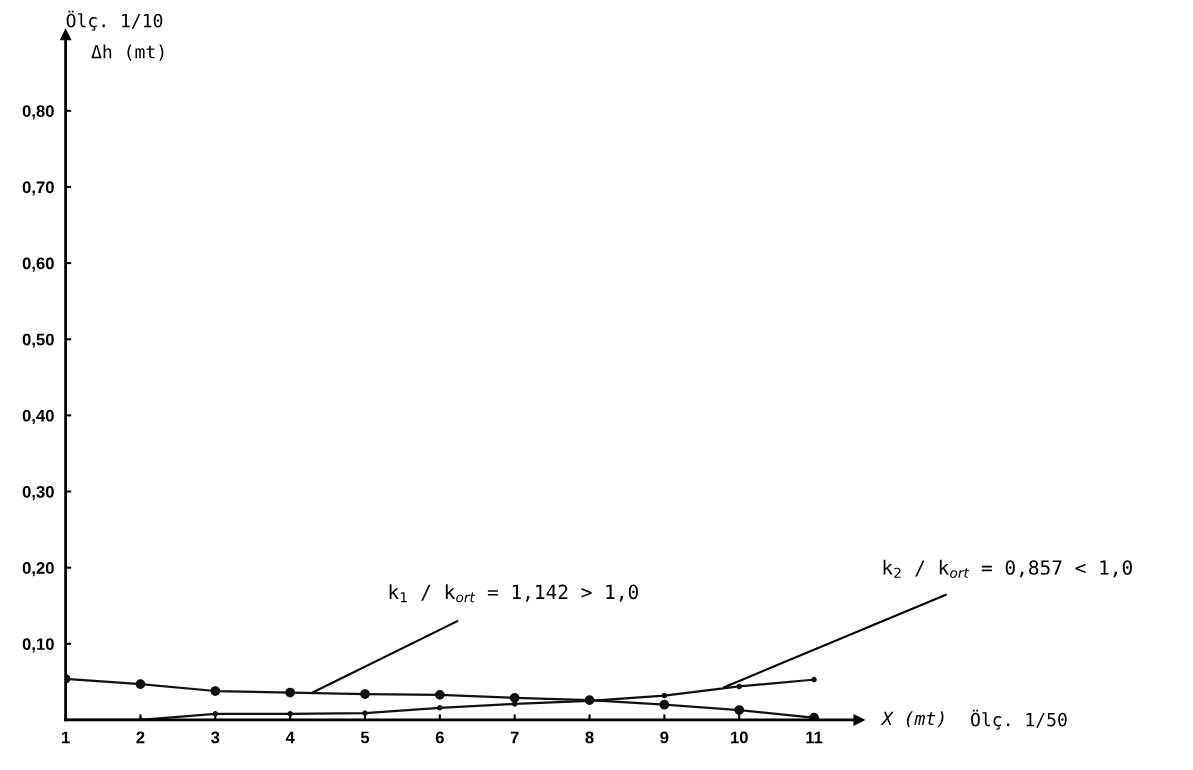 The width and height of the screenshot is (1193, 770). I want to click on annotation: k$_{2}$ / k$_{ort}$ = 0,857 < 1,0, so click(1007, 568).